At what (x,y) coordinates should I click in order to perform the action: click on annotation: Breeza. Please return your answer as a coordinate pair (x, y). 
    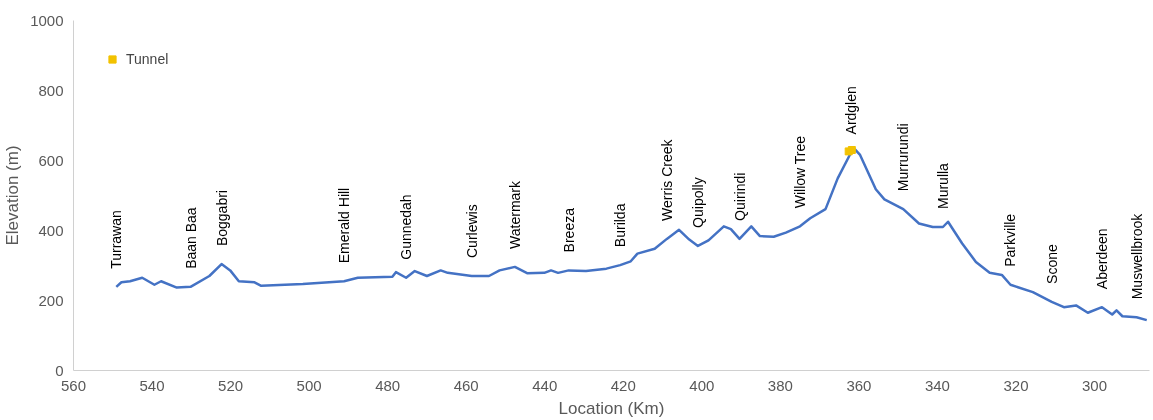
    Looking at the image, I should click on (568, 230).